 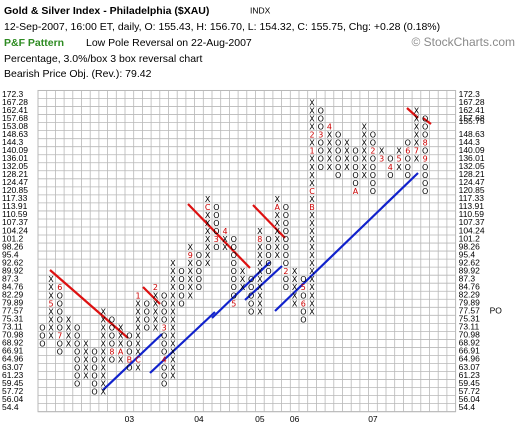 What do you see at coordinates (472, 230) in the screenshot?
I see `y-tick-label: 104.24` at bounding box center [472, 230].